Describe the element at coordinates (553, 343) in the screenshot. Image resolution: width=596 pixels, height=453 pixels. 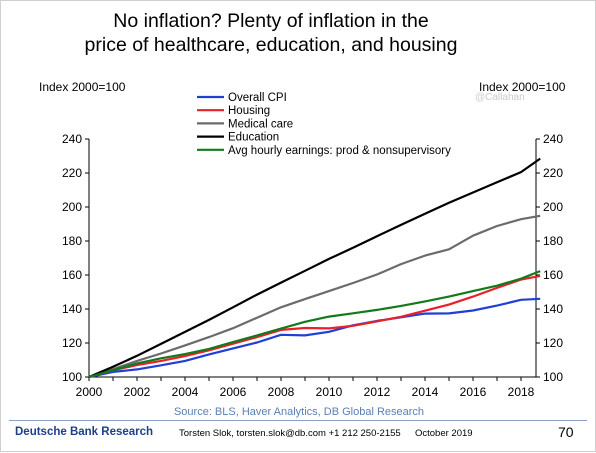
I see `y-tick-label-right: 120` at that location.